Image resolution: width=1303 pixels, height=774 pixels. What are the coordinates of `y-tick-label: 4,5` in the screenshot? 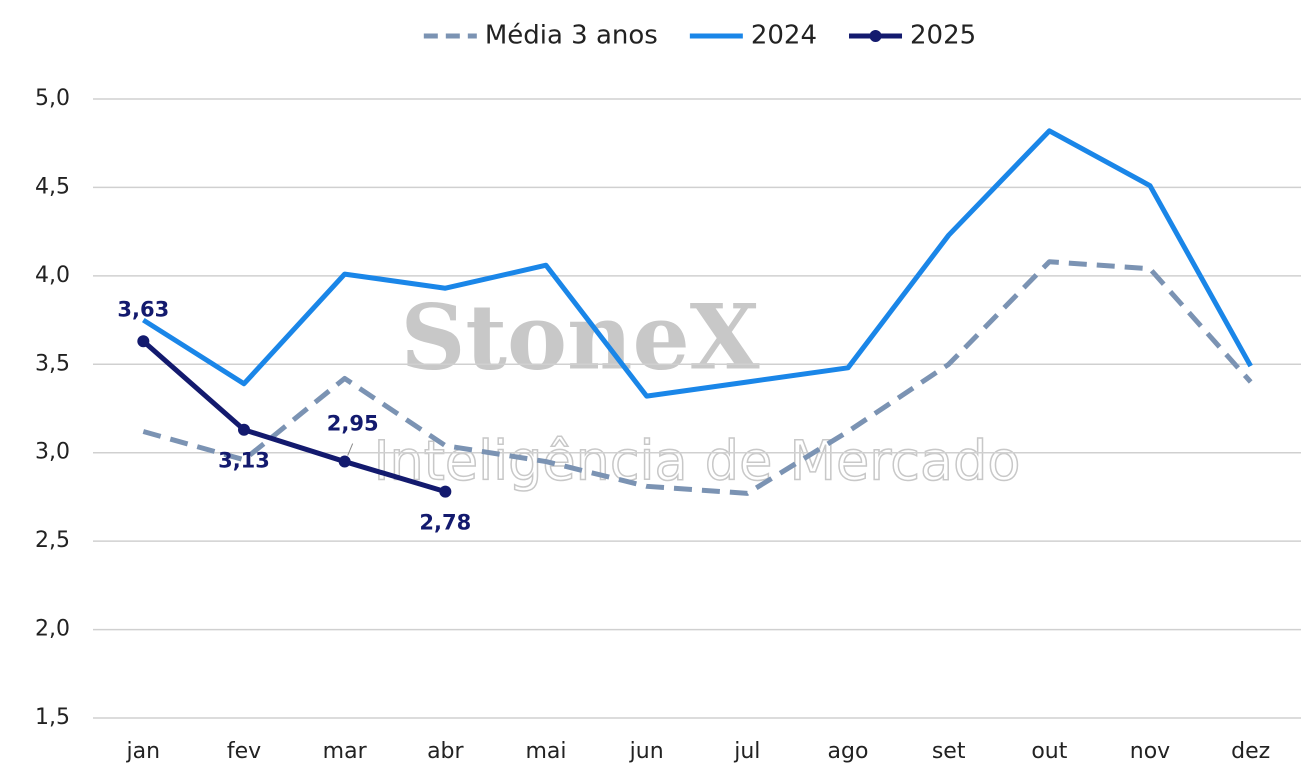 It's located at (52, 186).